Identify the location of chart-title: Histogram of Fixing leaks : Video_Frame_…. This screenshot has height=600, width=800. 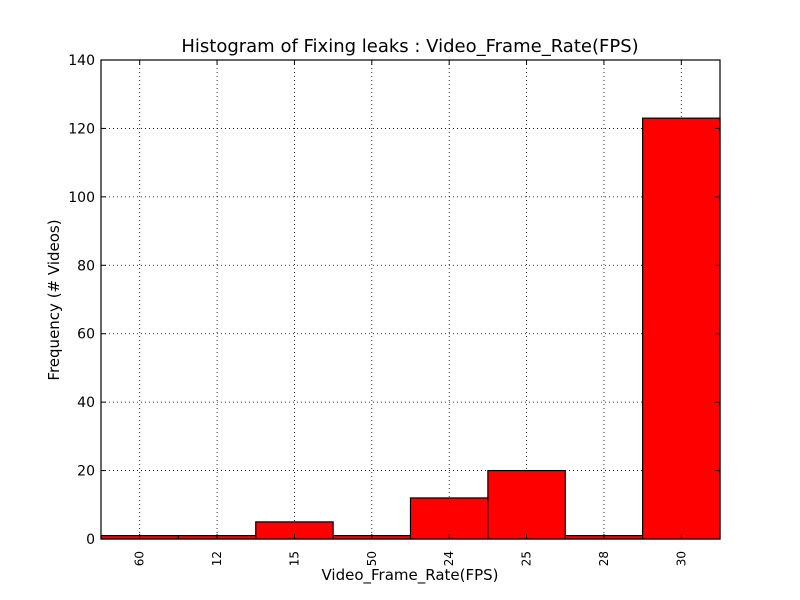
(409, 46).